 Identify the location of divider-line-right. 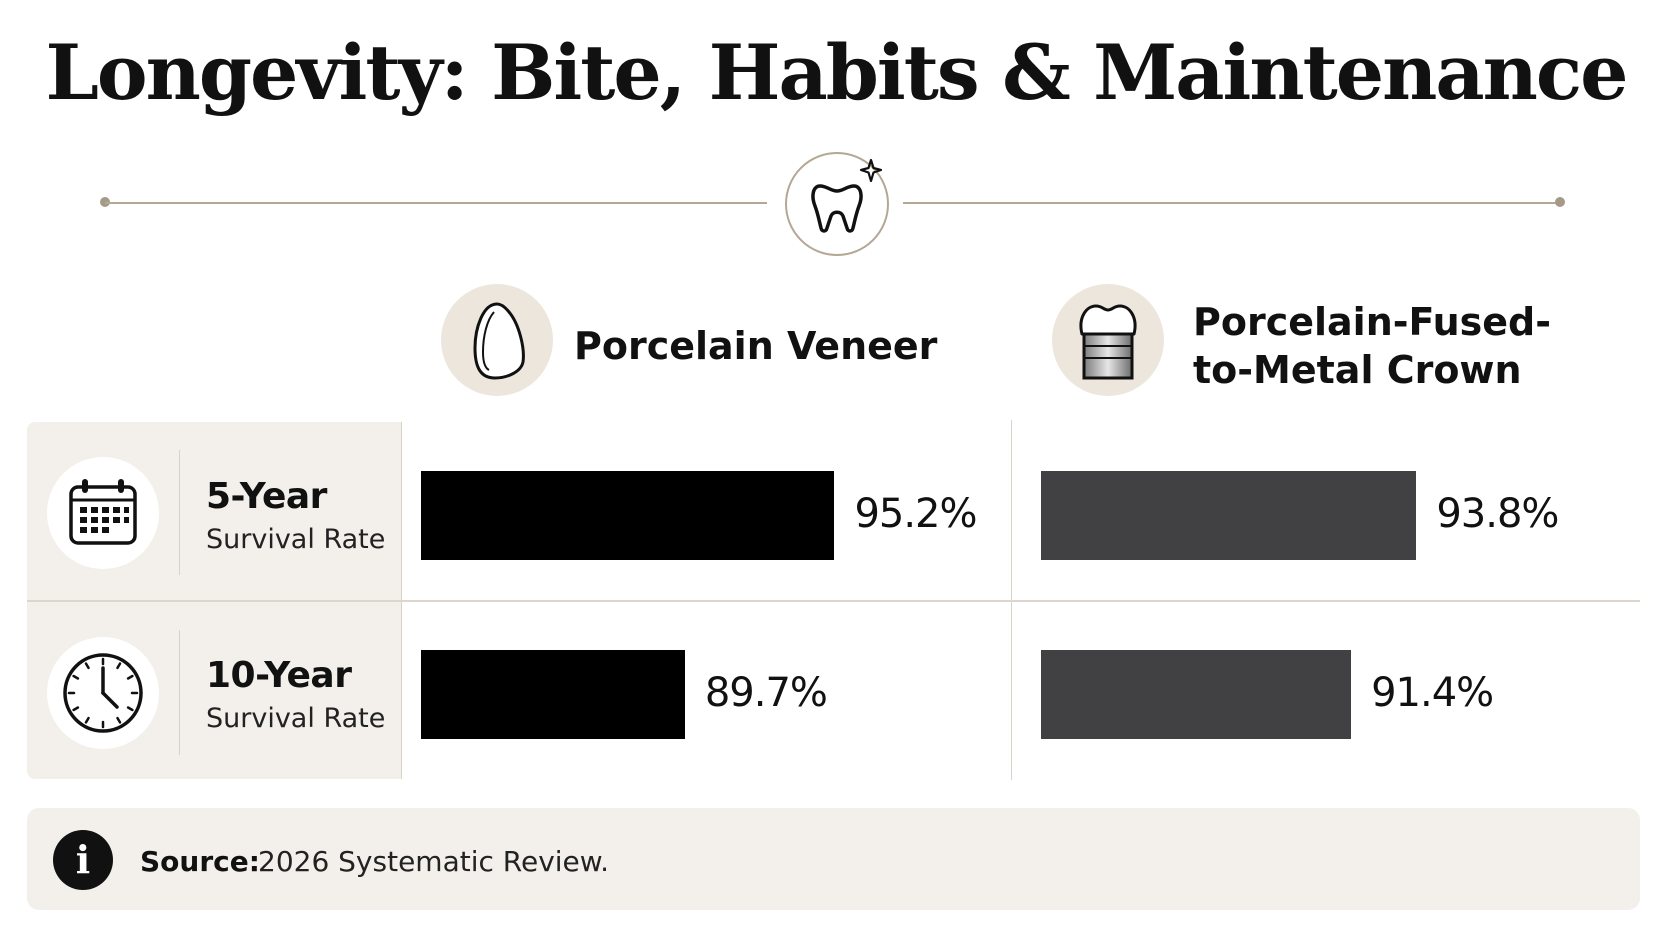
(1231, 203).